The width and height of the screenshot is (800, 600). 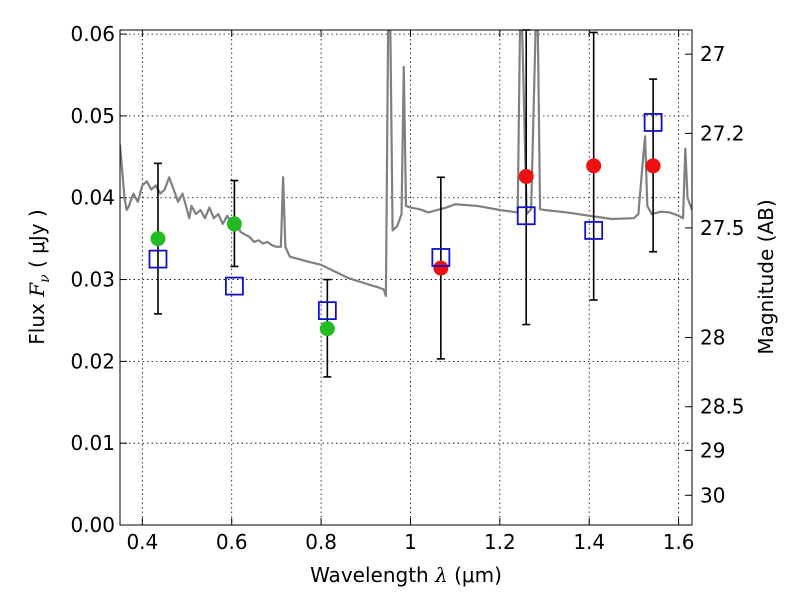 I want to click on y-axis-label-left: Flux Fν ( μJy ), so click(x=39, y=276).